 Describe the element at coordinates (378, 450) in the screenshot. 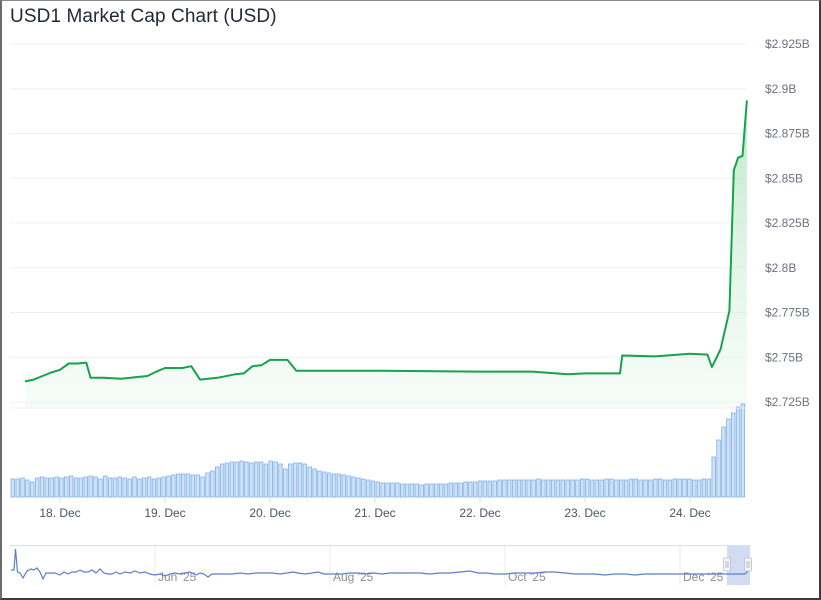

I see `volume-bars` at that location.